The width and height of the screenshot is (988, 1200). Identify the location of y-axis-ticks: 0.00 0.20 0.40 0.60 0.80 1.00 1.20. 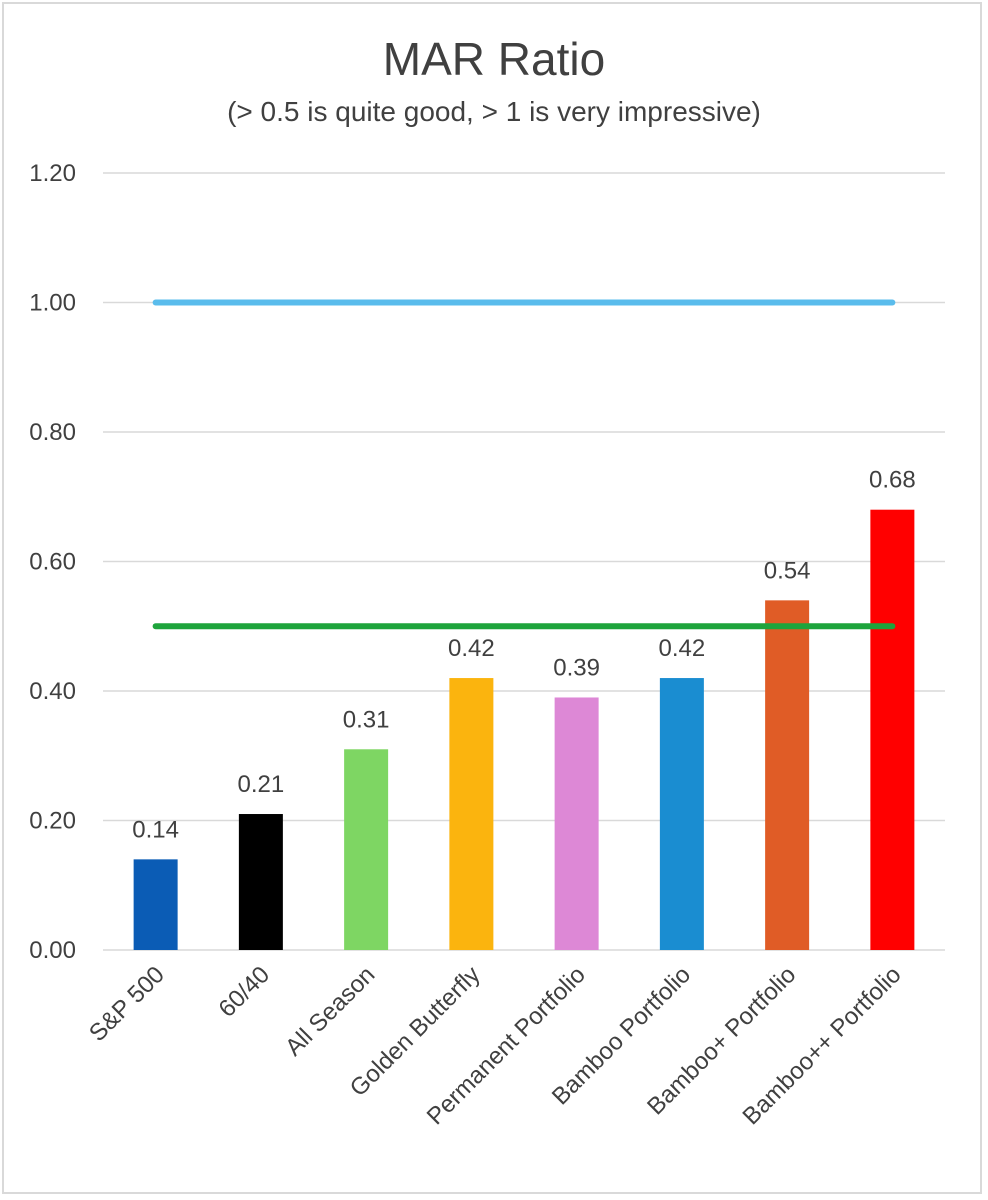
(52, 562).